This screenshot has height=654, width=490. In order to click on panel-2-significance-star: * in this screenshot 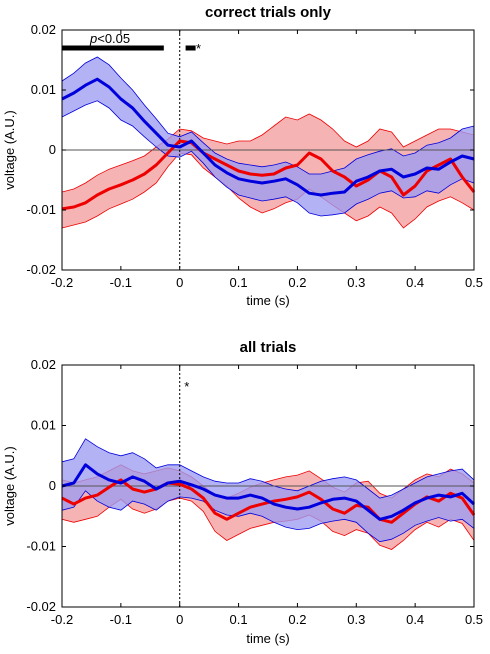, I will do `click(186, 386)`.